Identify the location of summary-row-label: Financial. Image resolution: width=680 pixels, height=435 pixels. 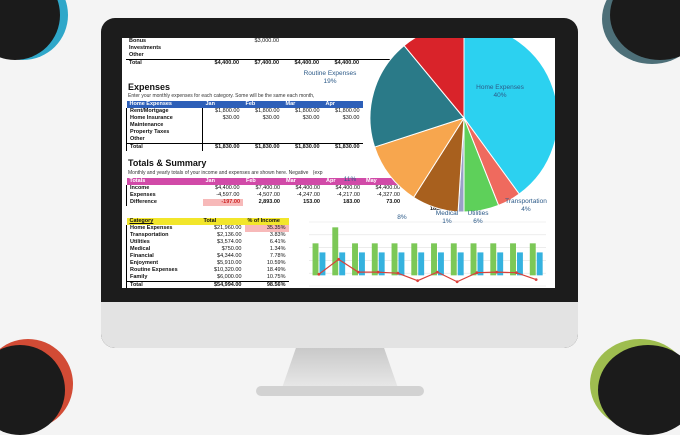
(163, 256).